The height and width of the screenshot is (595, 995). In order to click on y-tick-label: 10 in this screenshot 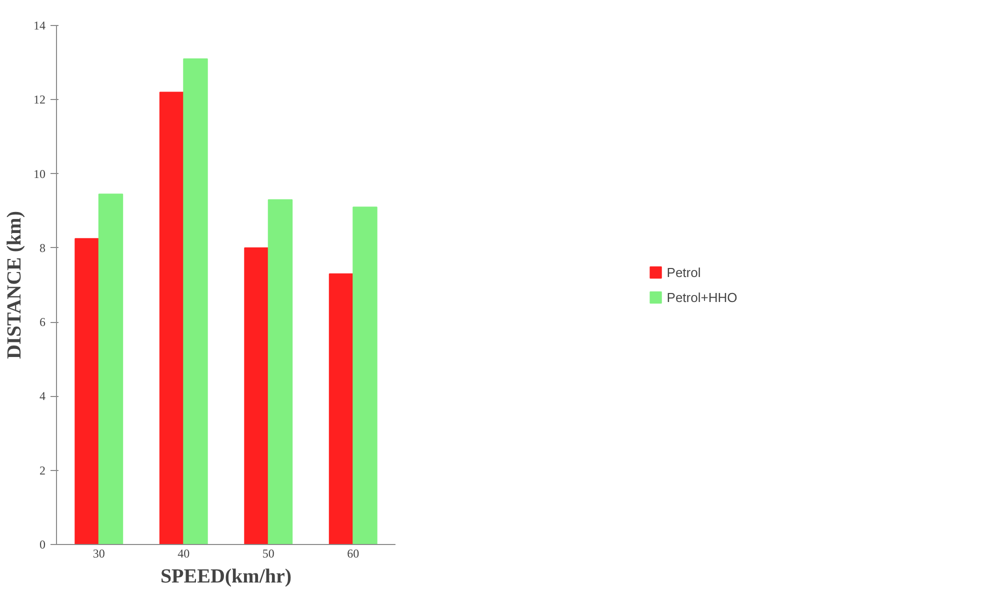, I will do `click(40, 173)`.